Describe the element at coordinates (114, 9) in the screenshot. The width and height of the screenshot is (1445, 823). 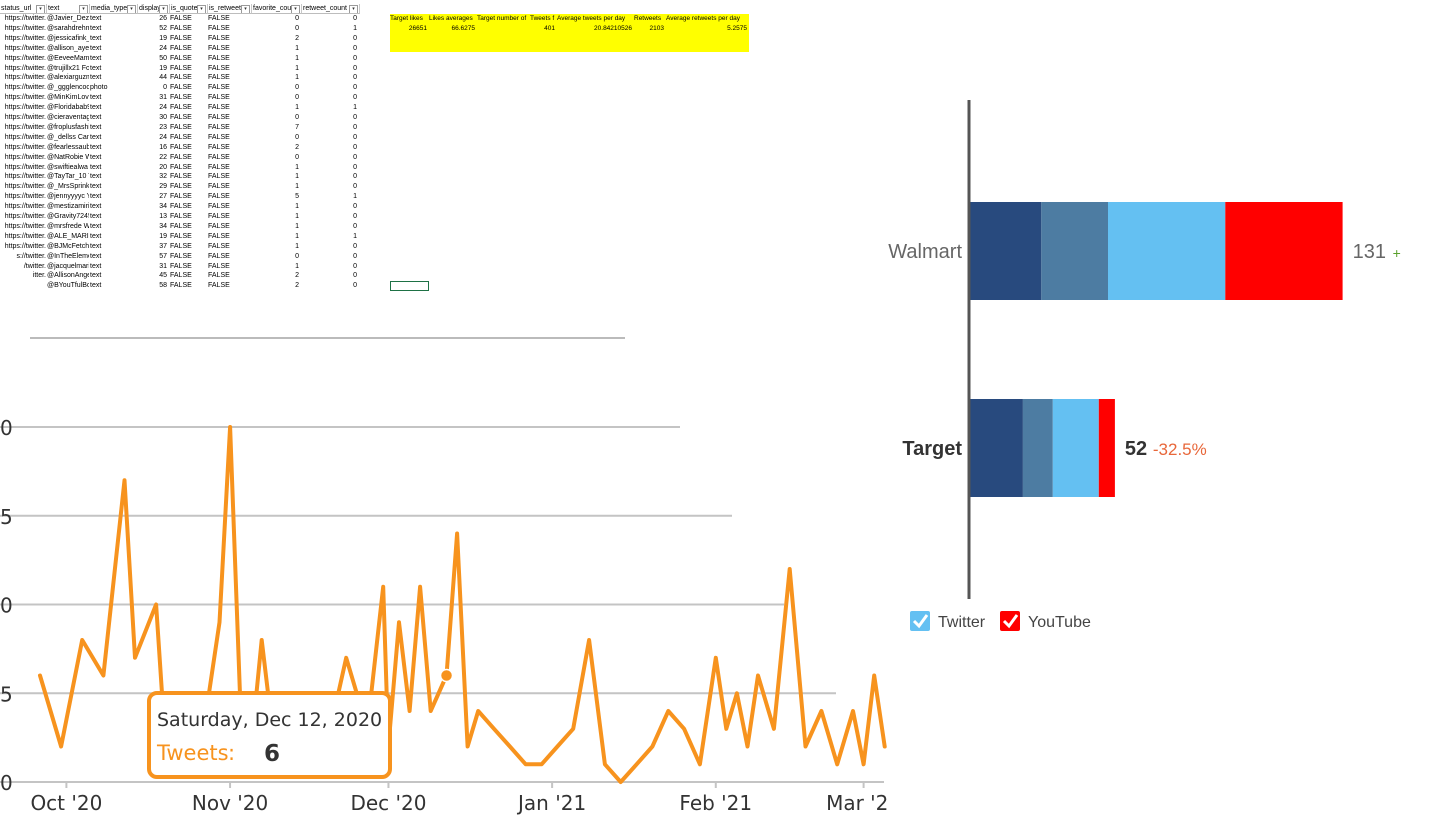
I see `column-header: media_type ▾` at that location.